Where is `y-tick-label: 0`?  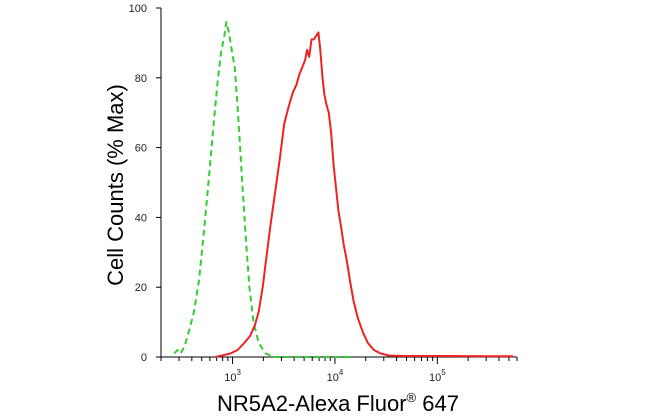
y-tick-label: 0 is located at coordinates (144, 358).